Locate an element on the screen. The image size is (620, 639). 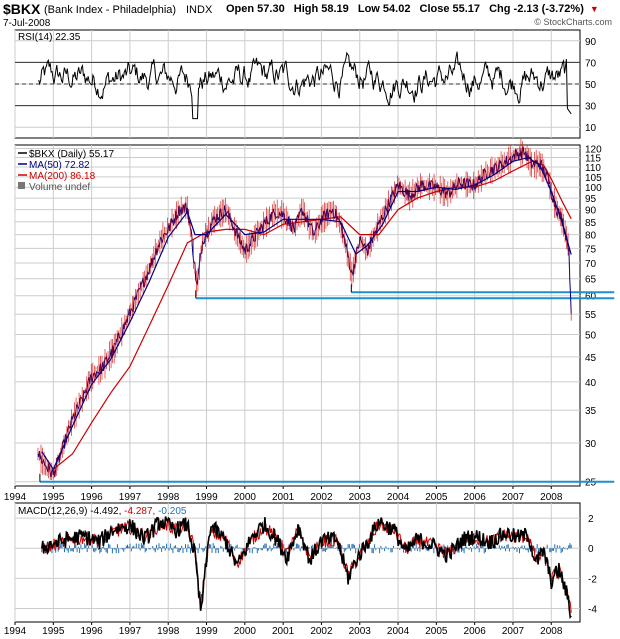
volume-icon is located at coordinates (21, 185).